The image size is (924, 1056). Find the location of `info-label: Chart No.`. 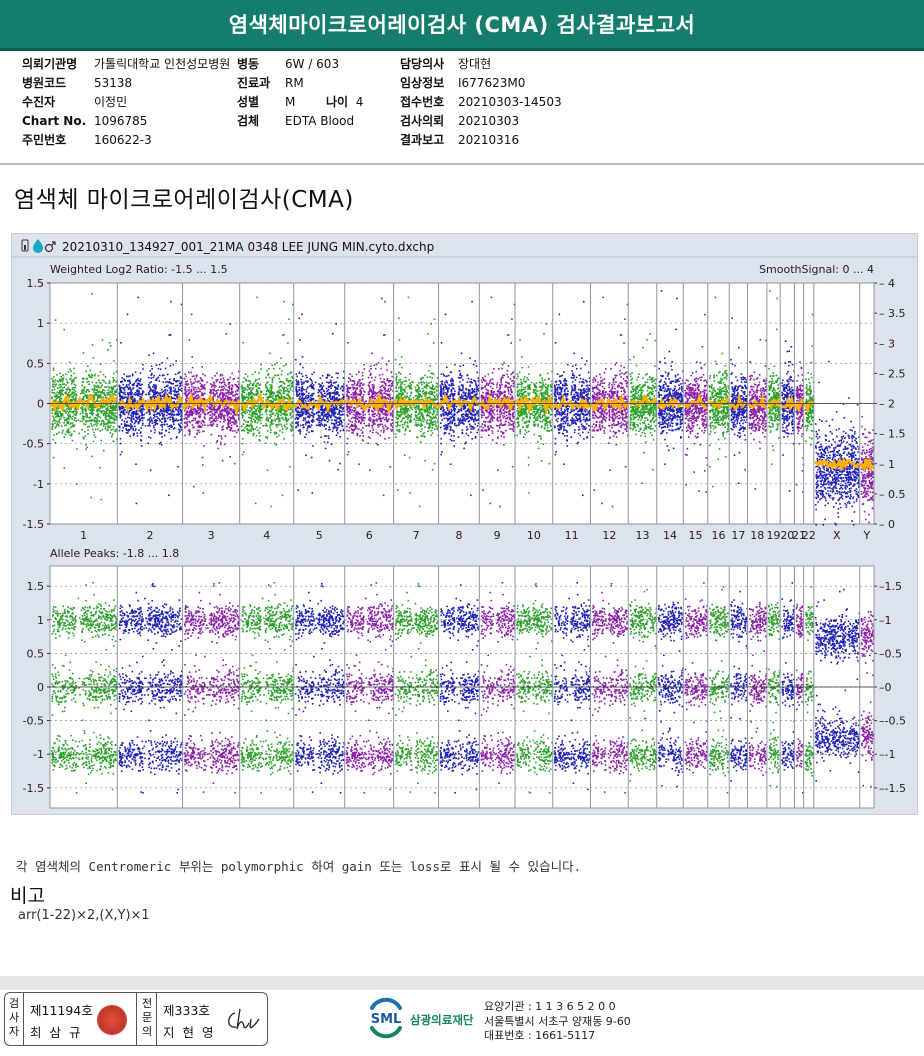

info-label: Chart No. is located at coordinates (58, 121).